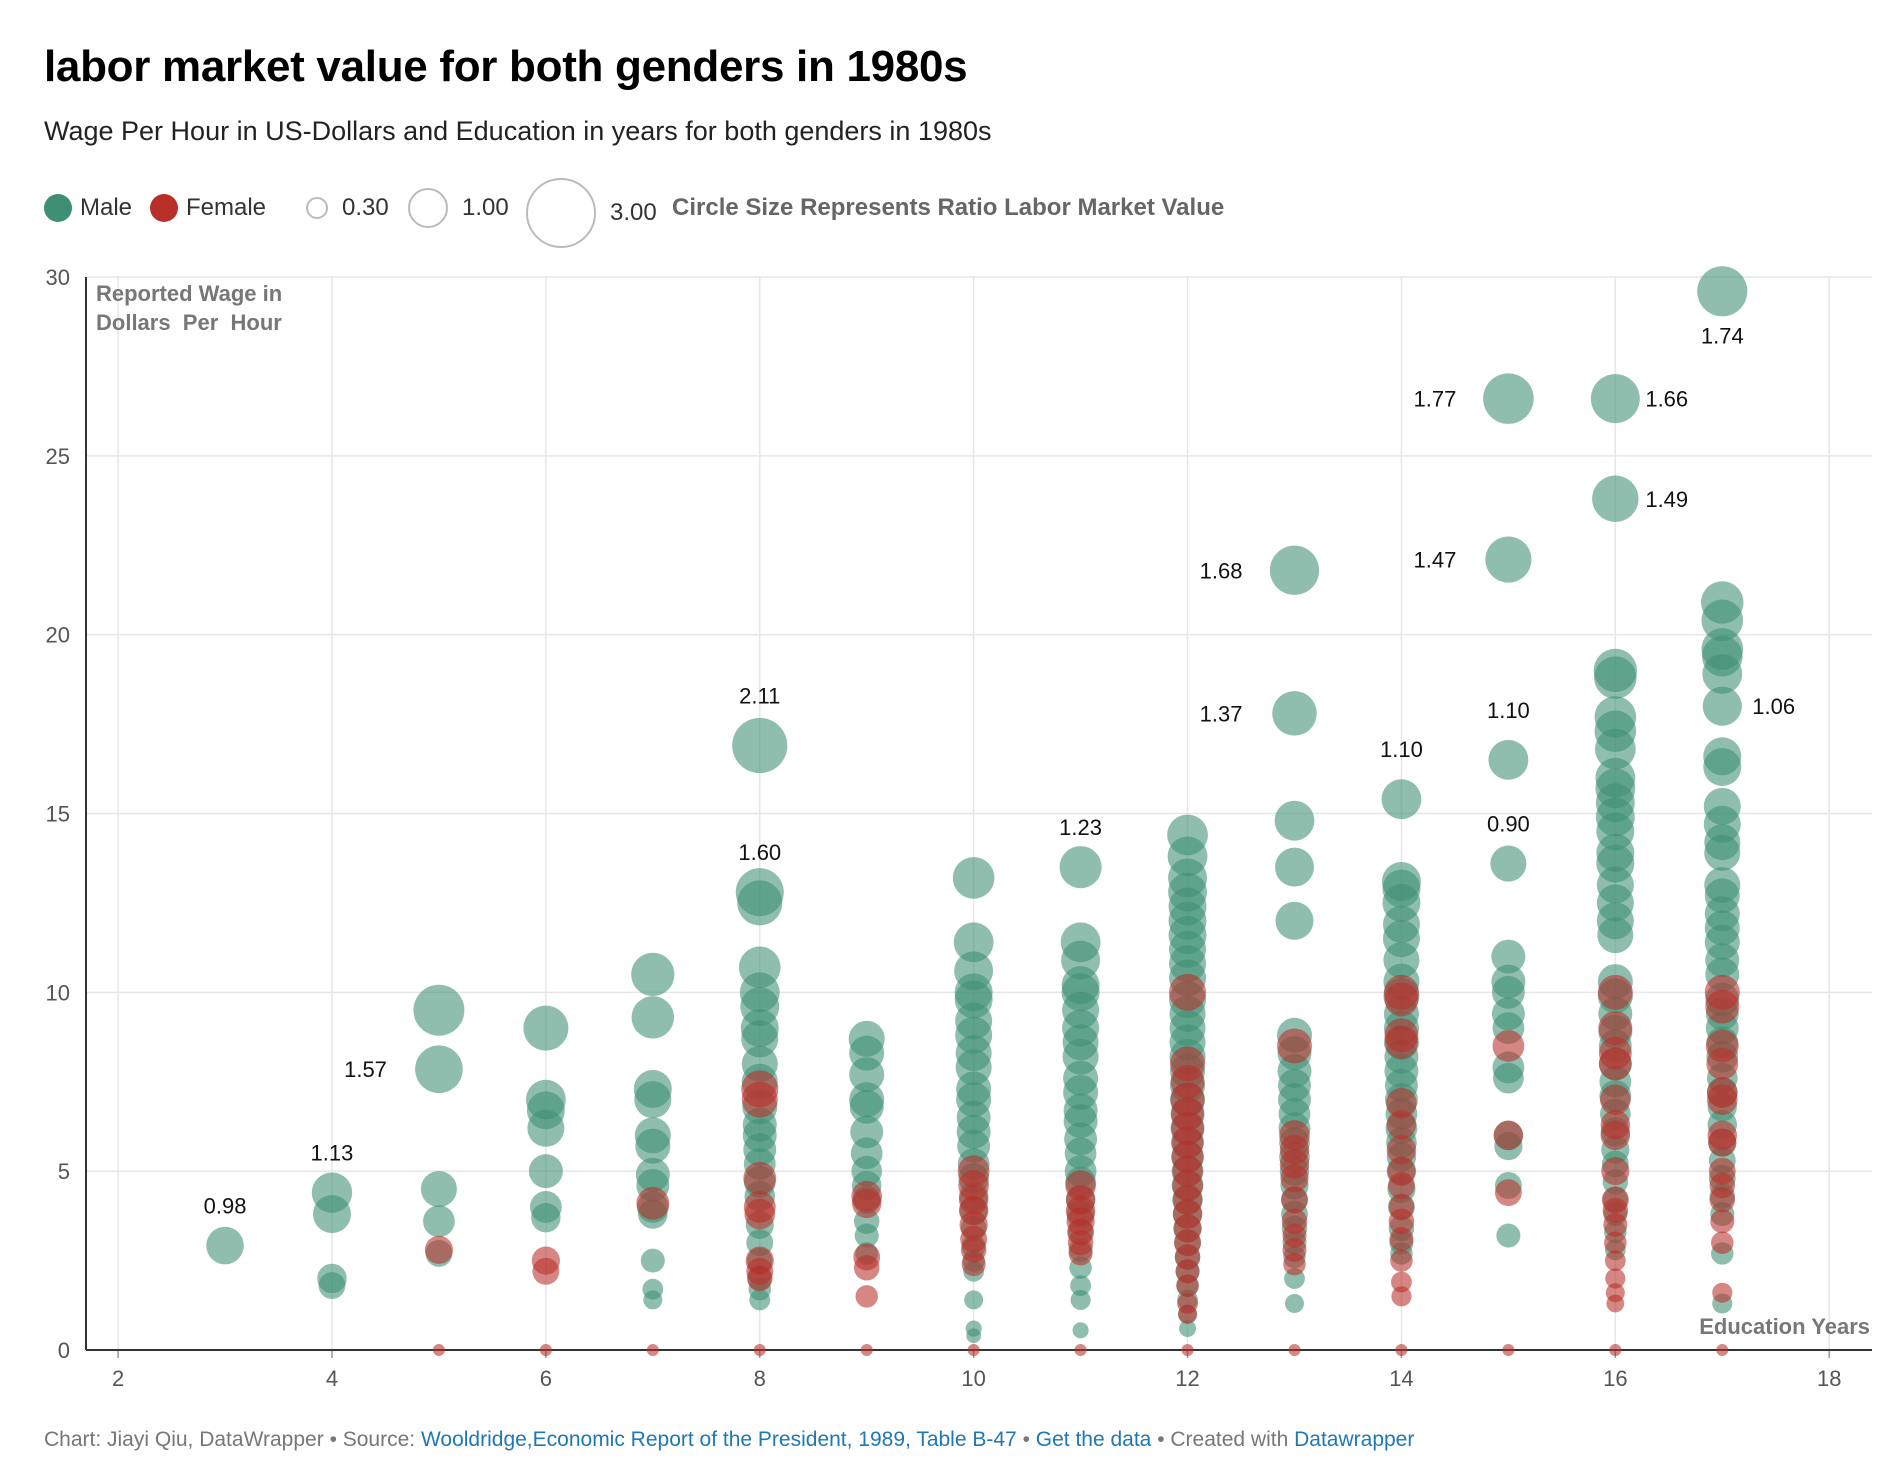  Describe the element at coordinates (58, 208) in the screenshot. I see `male-swatch-icon` at that location.